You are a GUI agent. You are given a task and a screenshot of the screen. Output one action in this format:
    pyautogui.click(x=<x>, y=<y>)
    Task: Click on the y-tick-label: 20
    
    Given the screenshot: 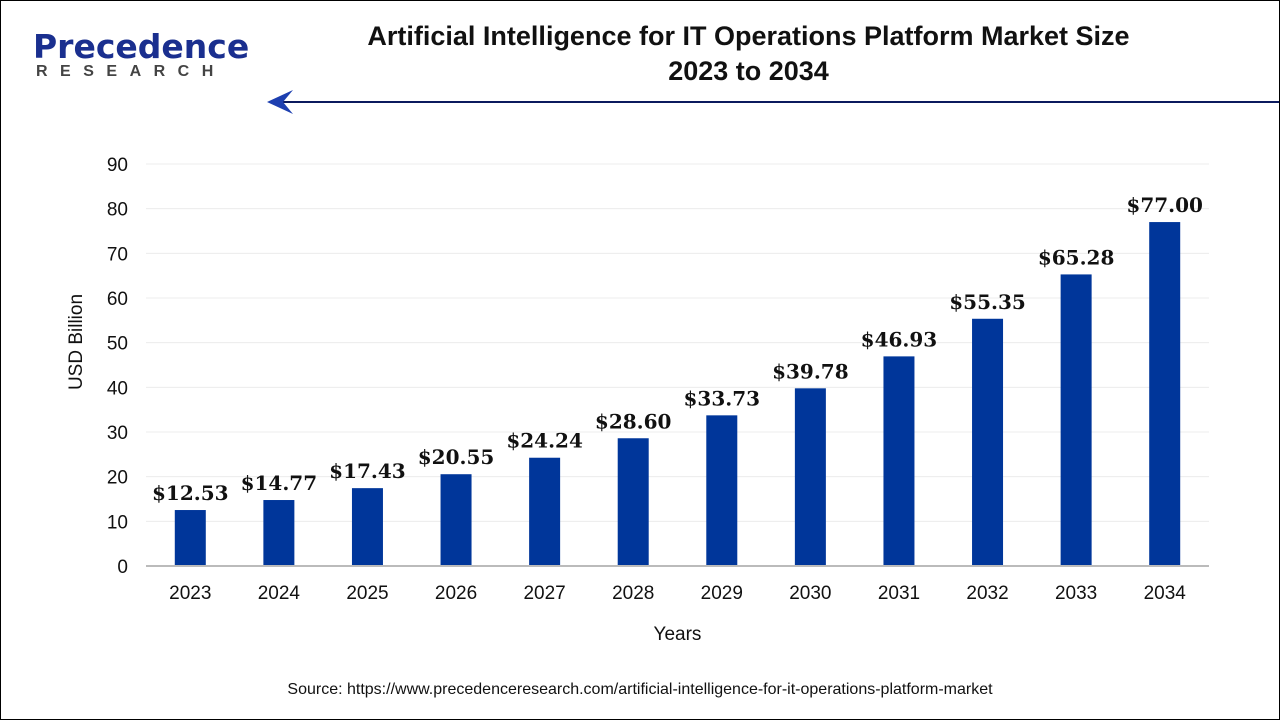 What is the action you would take?
    pyautogui.click(x=117, y=478)
    